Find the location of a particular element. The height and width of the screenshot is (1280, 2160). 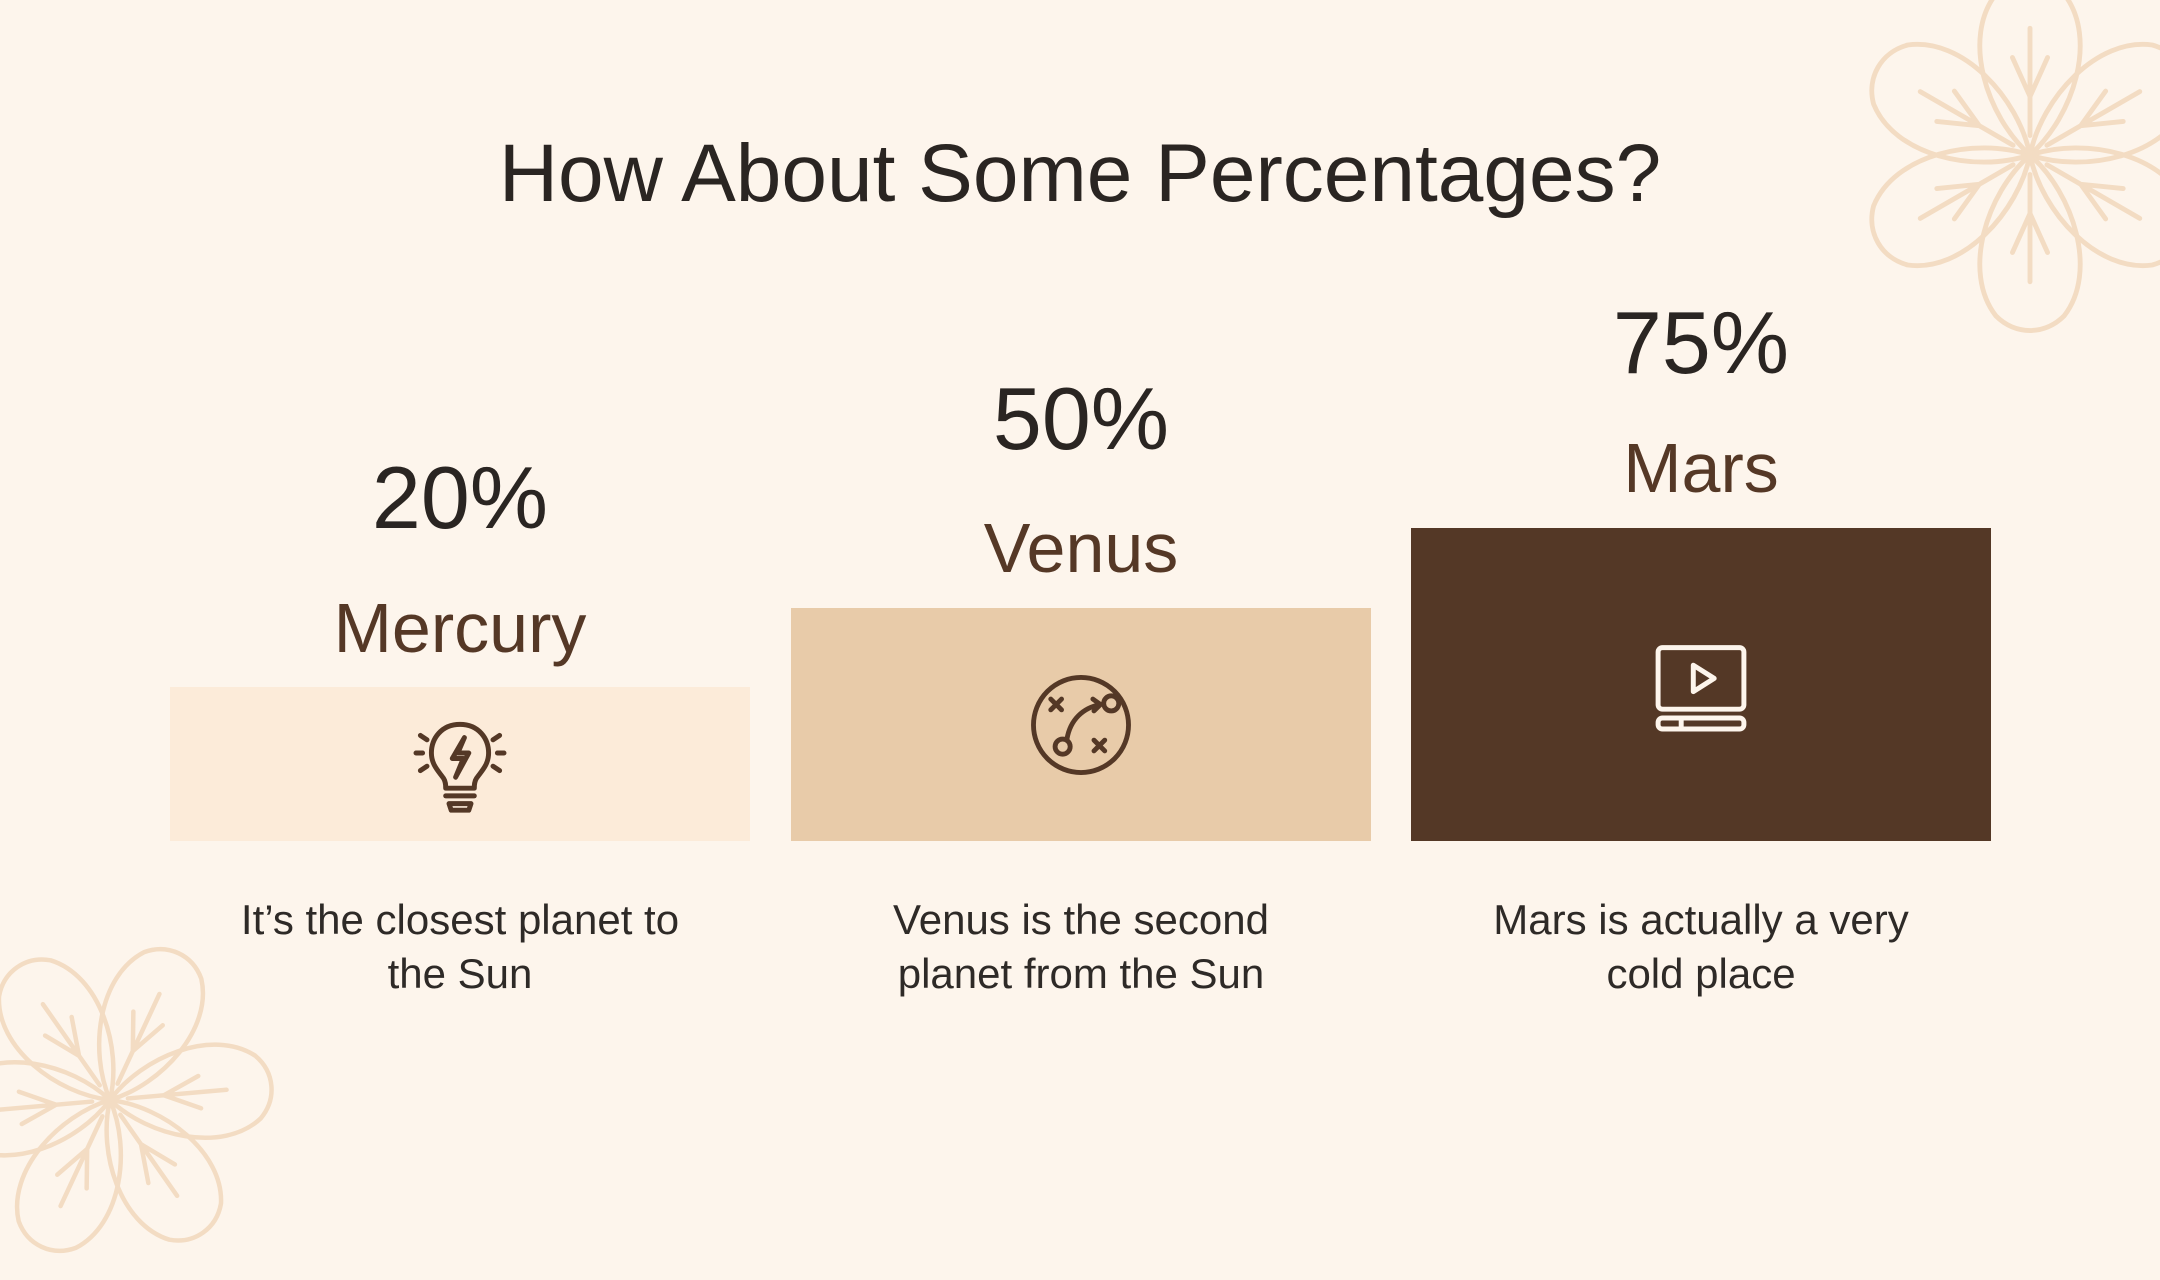

planet-name: Mercury is located at coordinates (460, 628).